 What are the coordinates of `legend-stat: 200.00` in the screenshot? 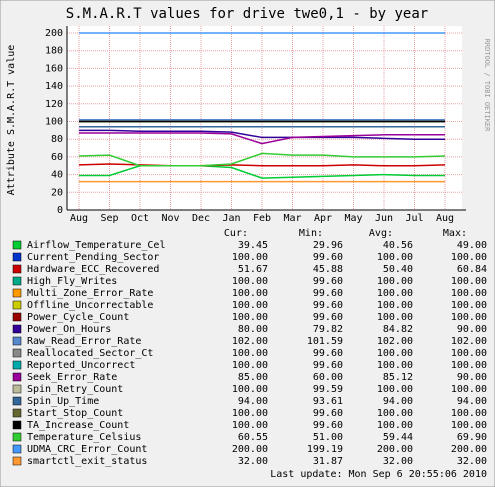 It's located at (469, 449).